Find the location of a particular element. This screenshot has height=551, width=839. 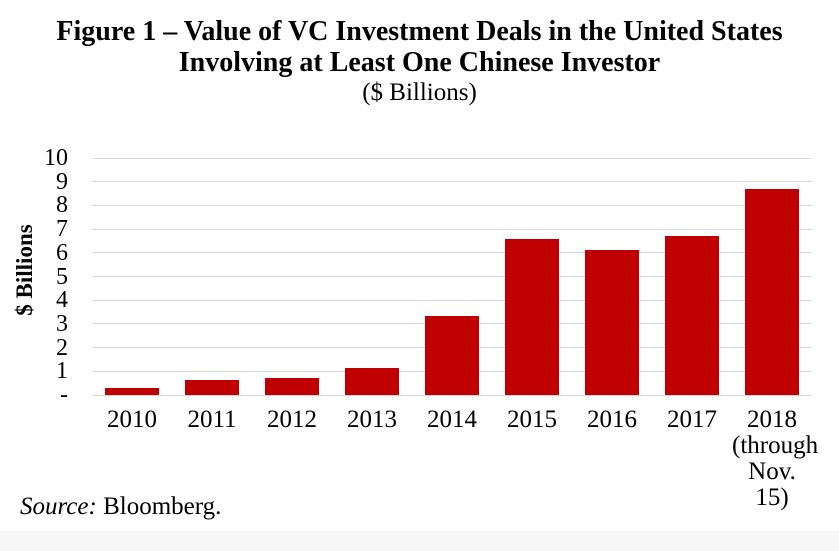

x-axis-label: 2012 is located at coordinates (292, 459).